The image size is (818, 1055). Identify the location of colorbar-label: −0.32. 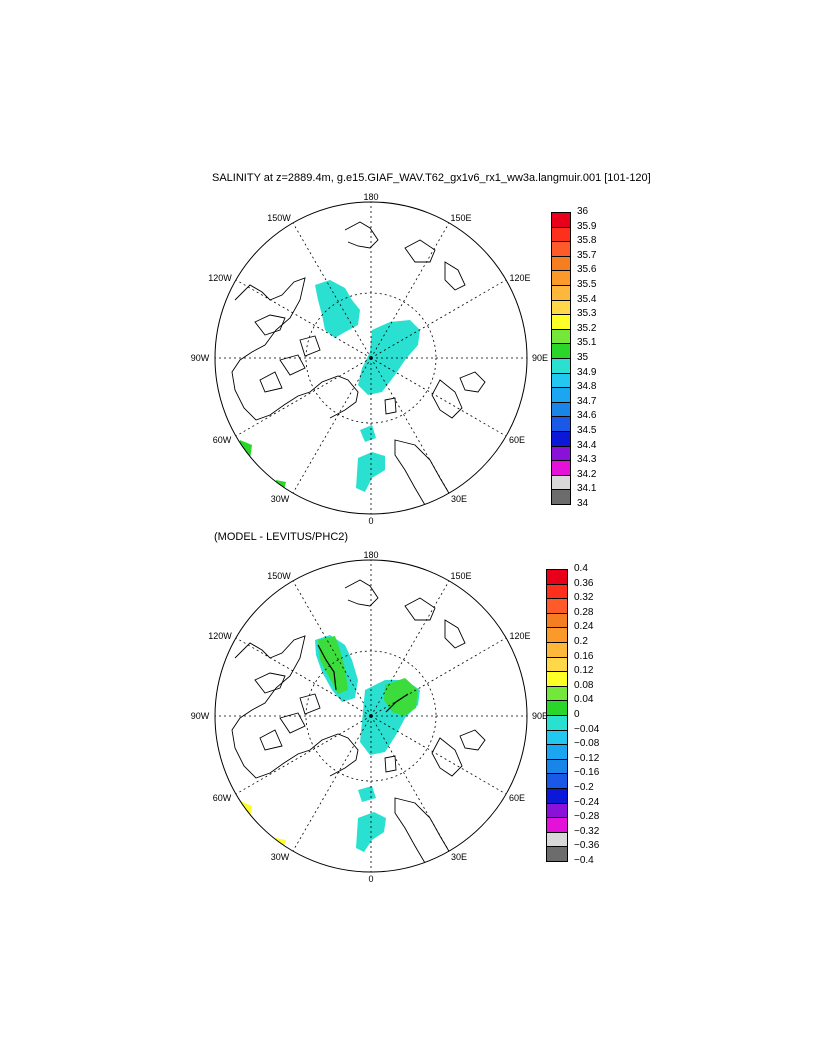
(587, 831).